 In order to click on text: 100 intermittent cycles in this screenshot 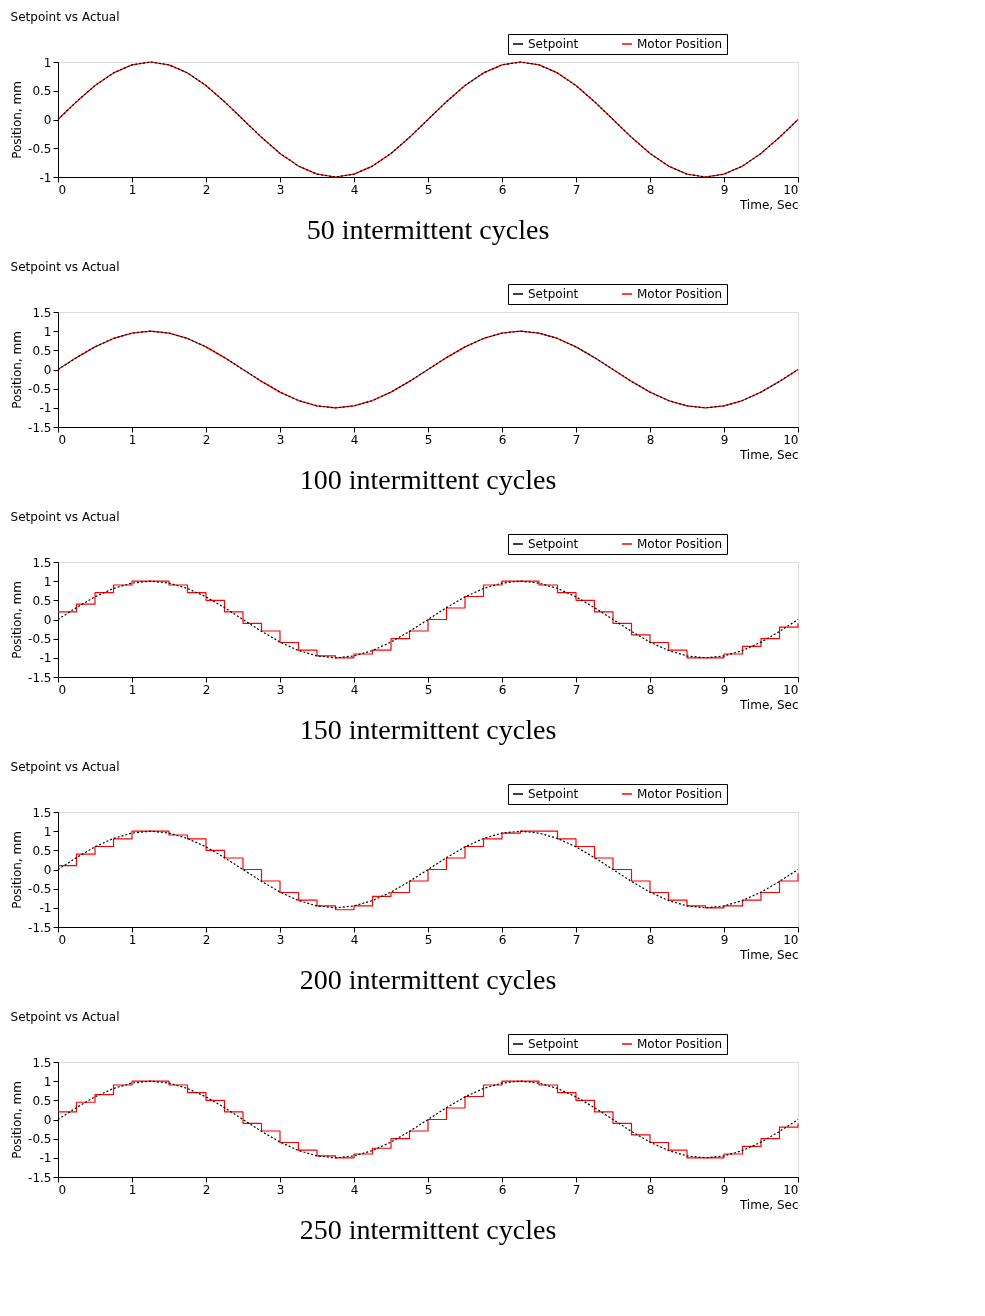, I will do `click(428, 479)`.